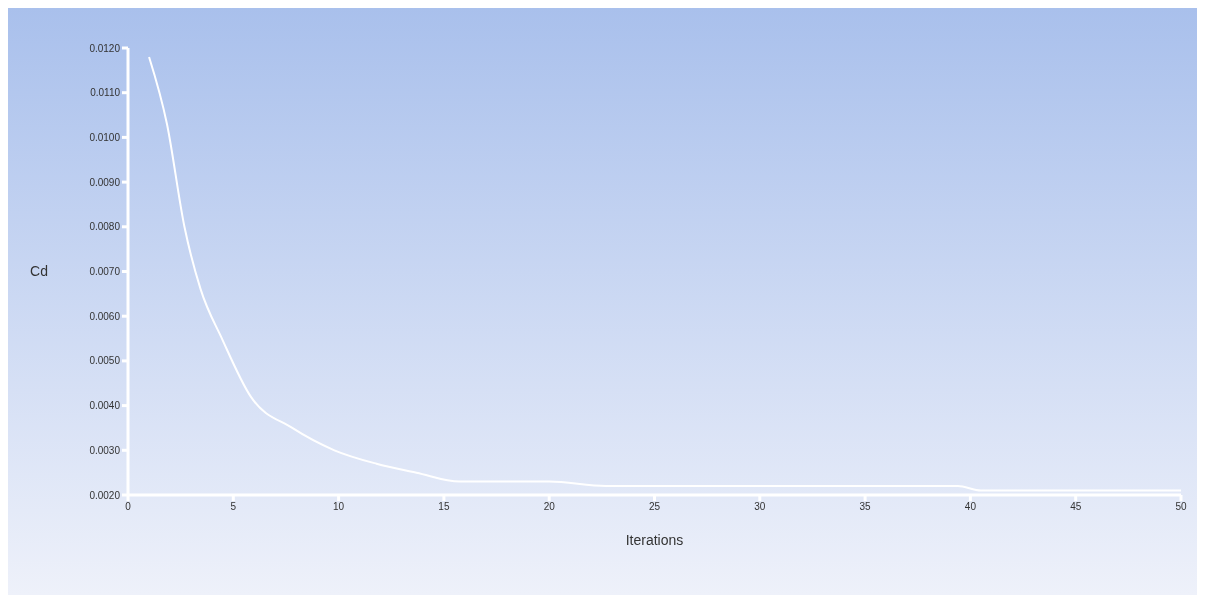 This screenshot has height=603, width=1205. What do you see at coordinates (105, 227) in the screenshot?
I see `y-tick-label: 0.0080` at bounding box center [105, 227].